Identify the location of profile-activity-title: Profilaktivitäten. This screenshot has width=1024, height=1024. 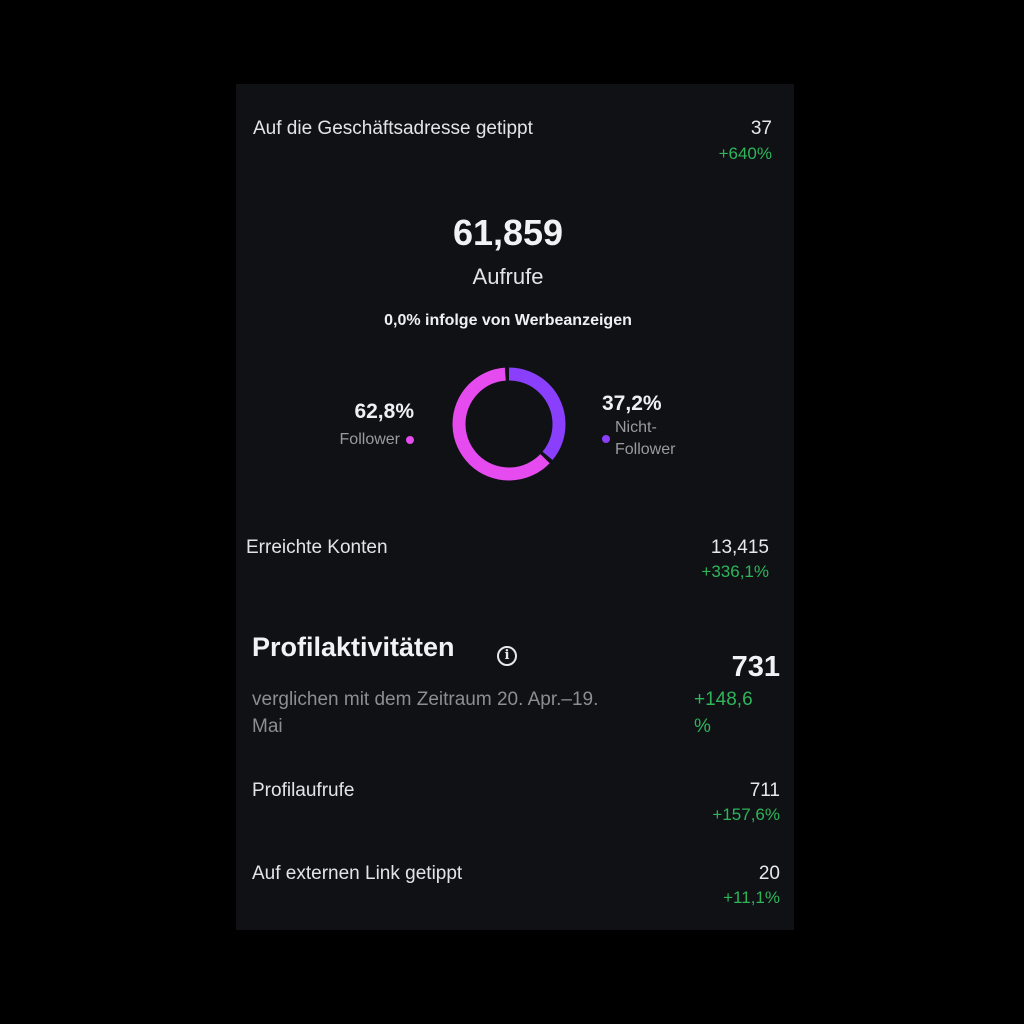
(353, 647).